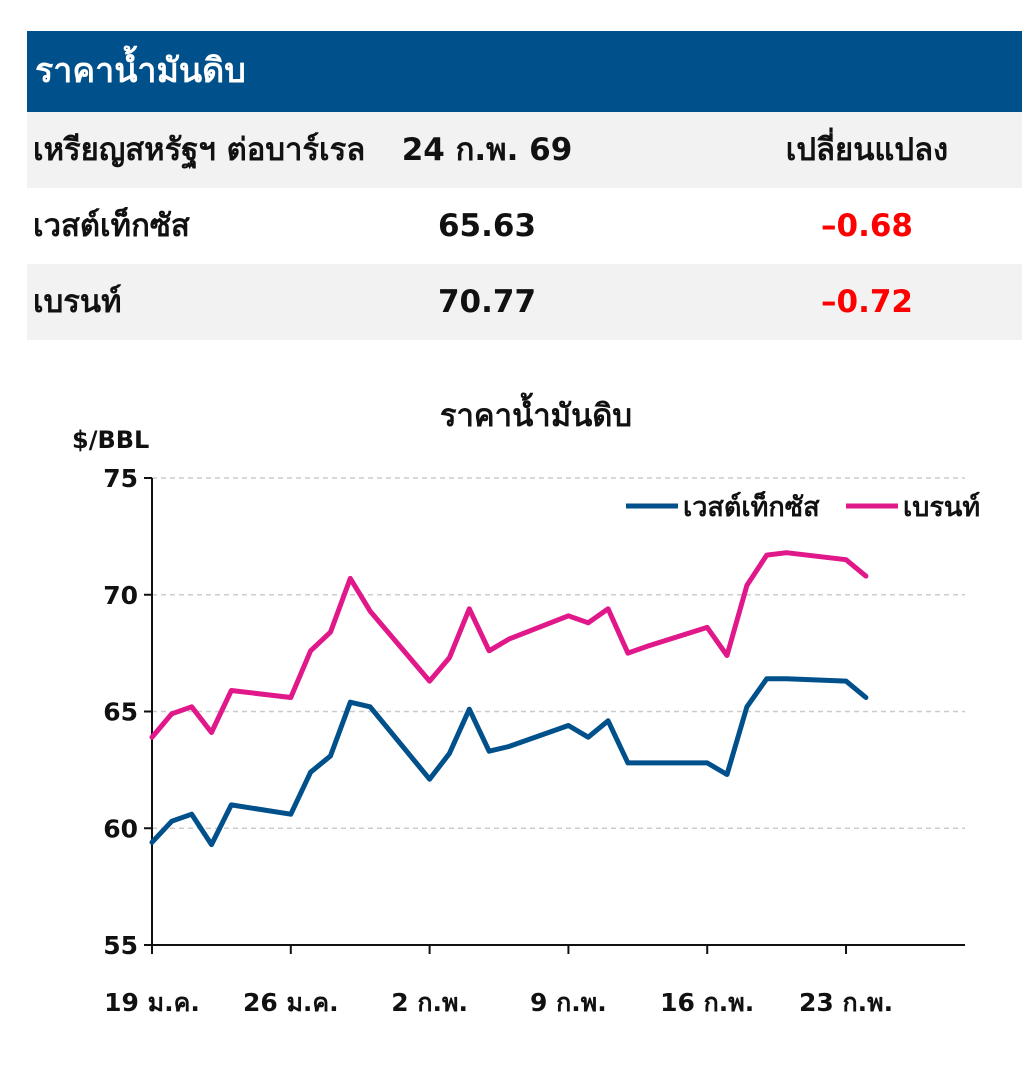 Image resolution: width=1034 pixels, height=1066 pixels. I want to click on table-row-brent: เบรนท์ 70.77 –0.72, so click(524, 302).